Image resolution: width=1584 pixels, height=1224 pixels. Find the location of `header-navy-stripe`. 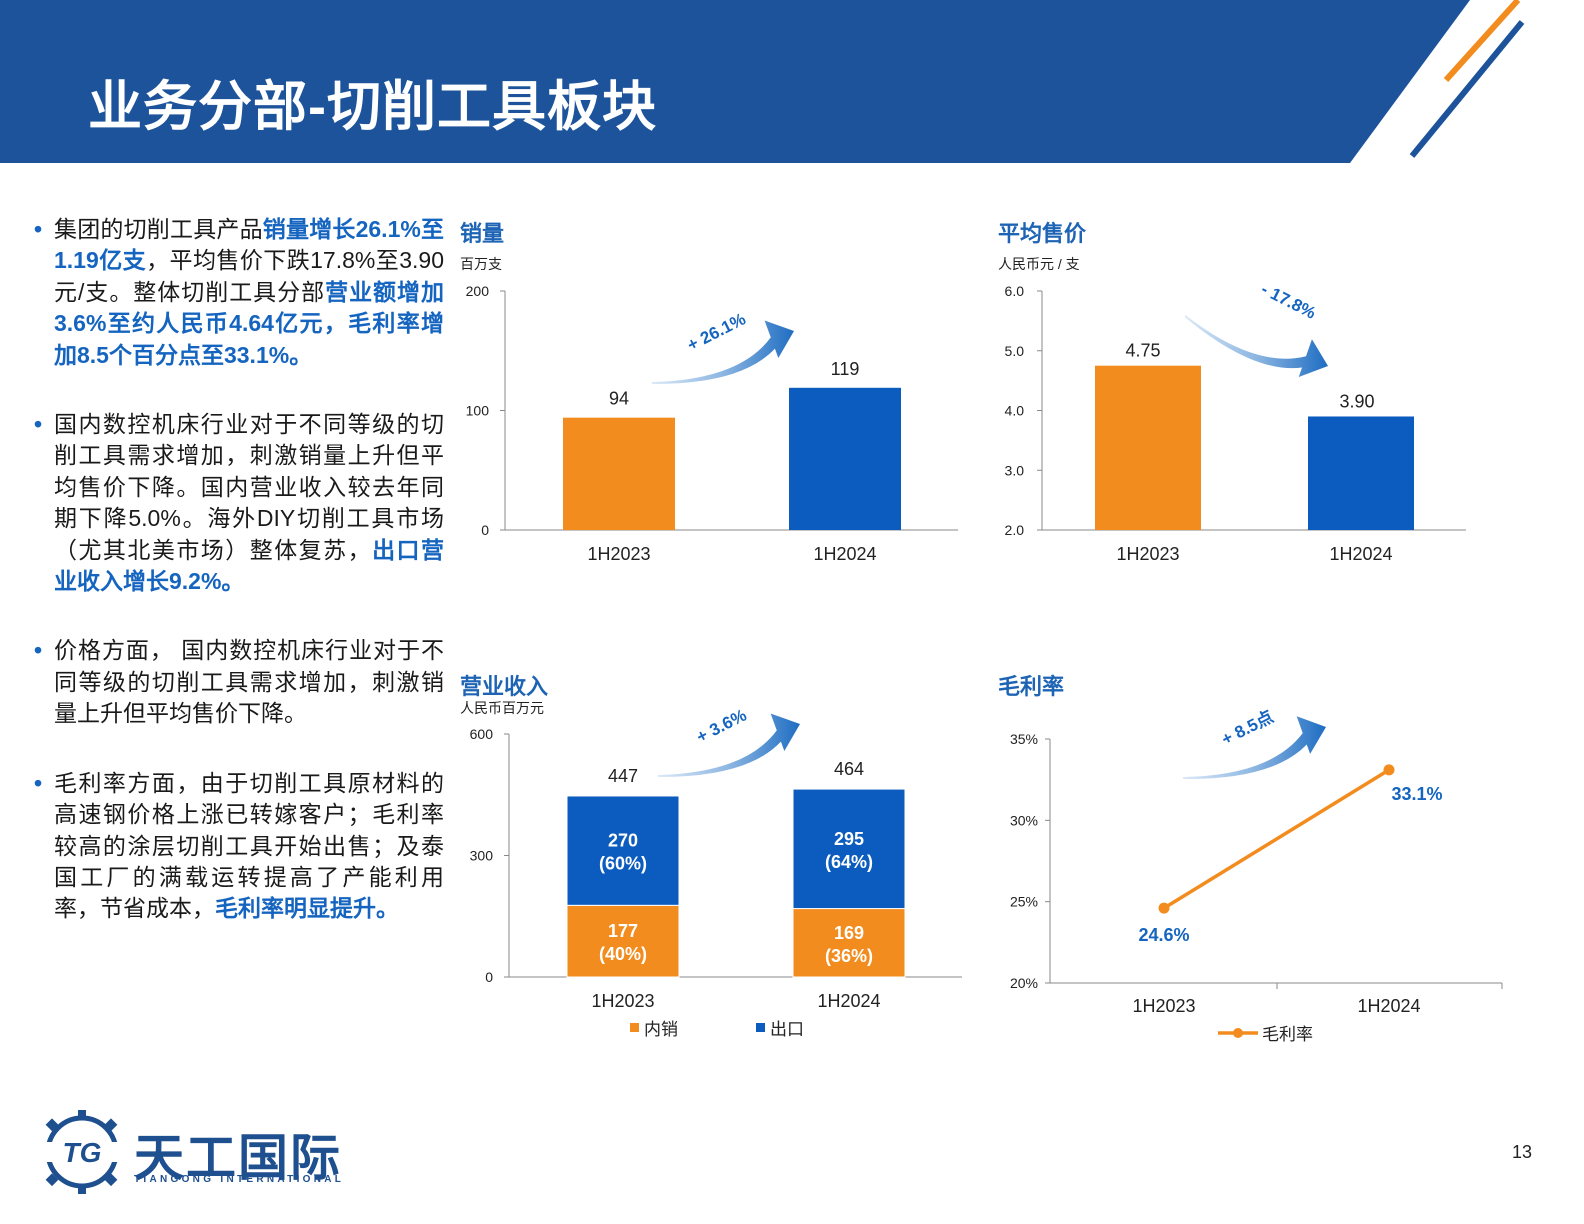

header-navy-stripe is located at coordinates (1467, 89).